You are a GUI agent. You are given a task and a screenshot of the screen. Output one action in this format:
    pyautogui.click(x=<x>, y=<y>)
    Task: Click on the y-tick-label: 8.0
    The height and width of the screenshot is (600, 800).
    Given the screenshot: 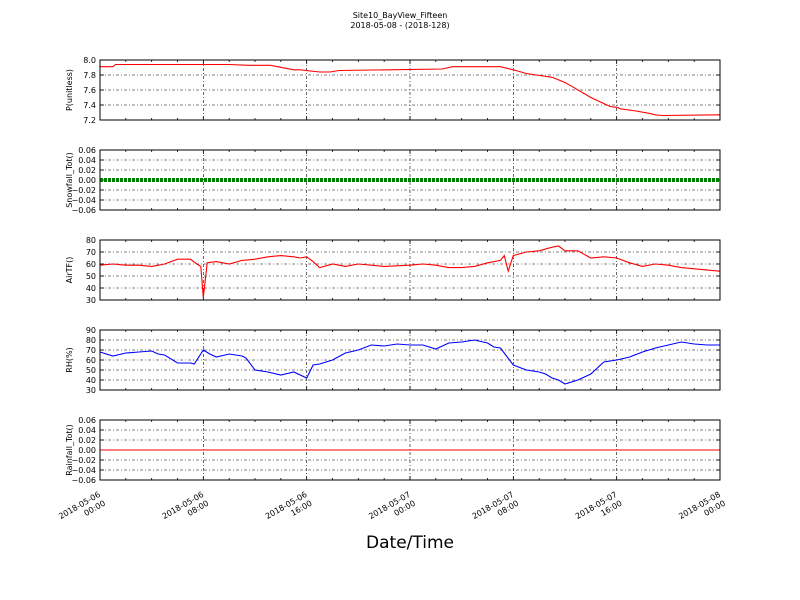 What is the action you would take?
    pyautogui.click(x=89, y=60)
    